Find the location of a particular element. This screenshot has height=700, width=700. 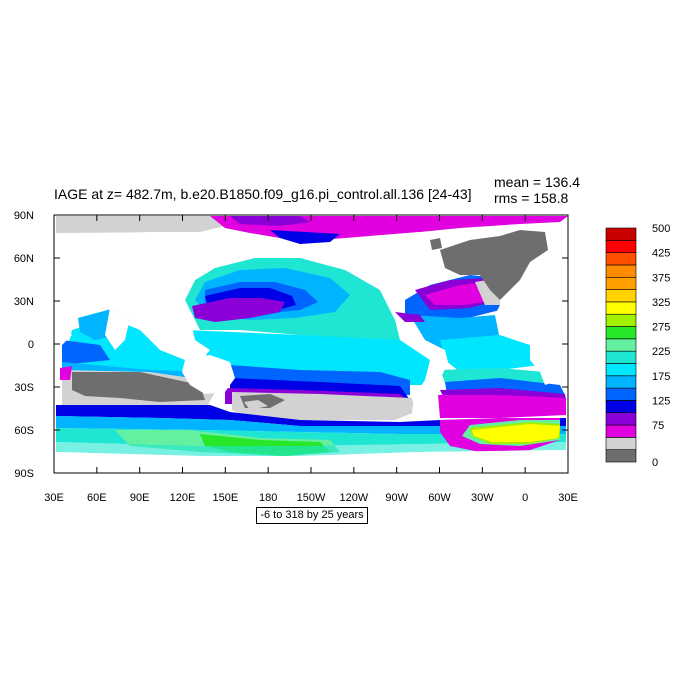

north-pacific-purple is located at coordinates (238, 310).